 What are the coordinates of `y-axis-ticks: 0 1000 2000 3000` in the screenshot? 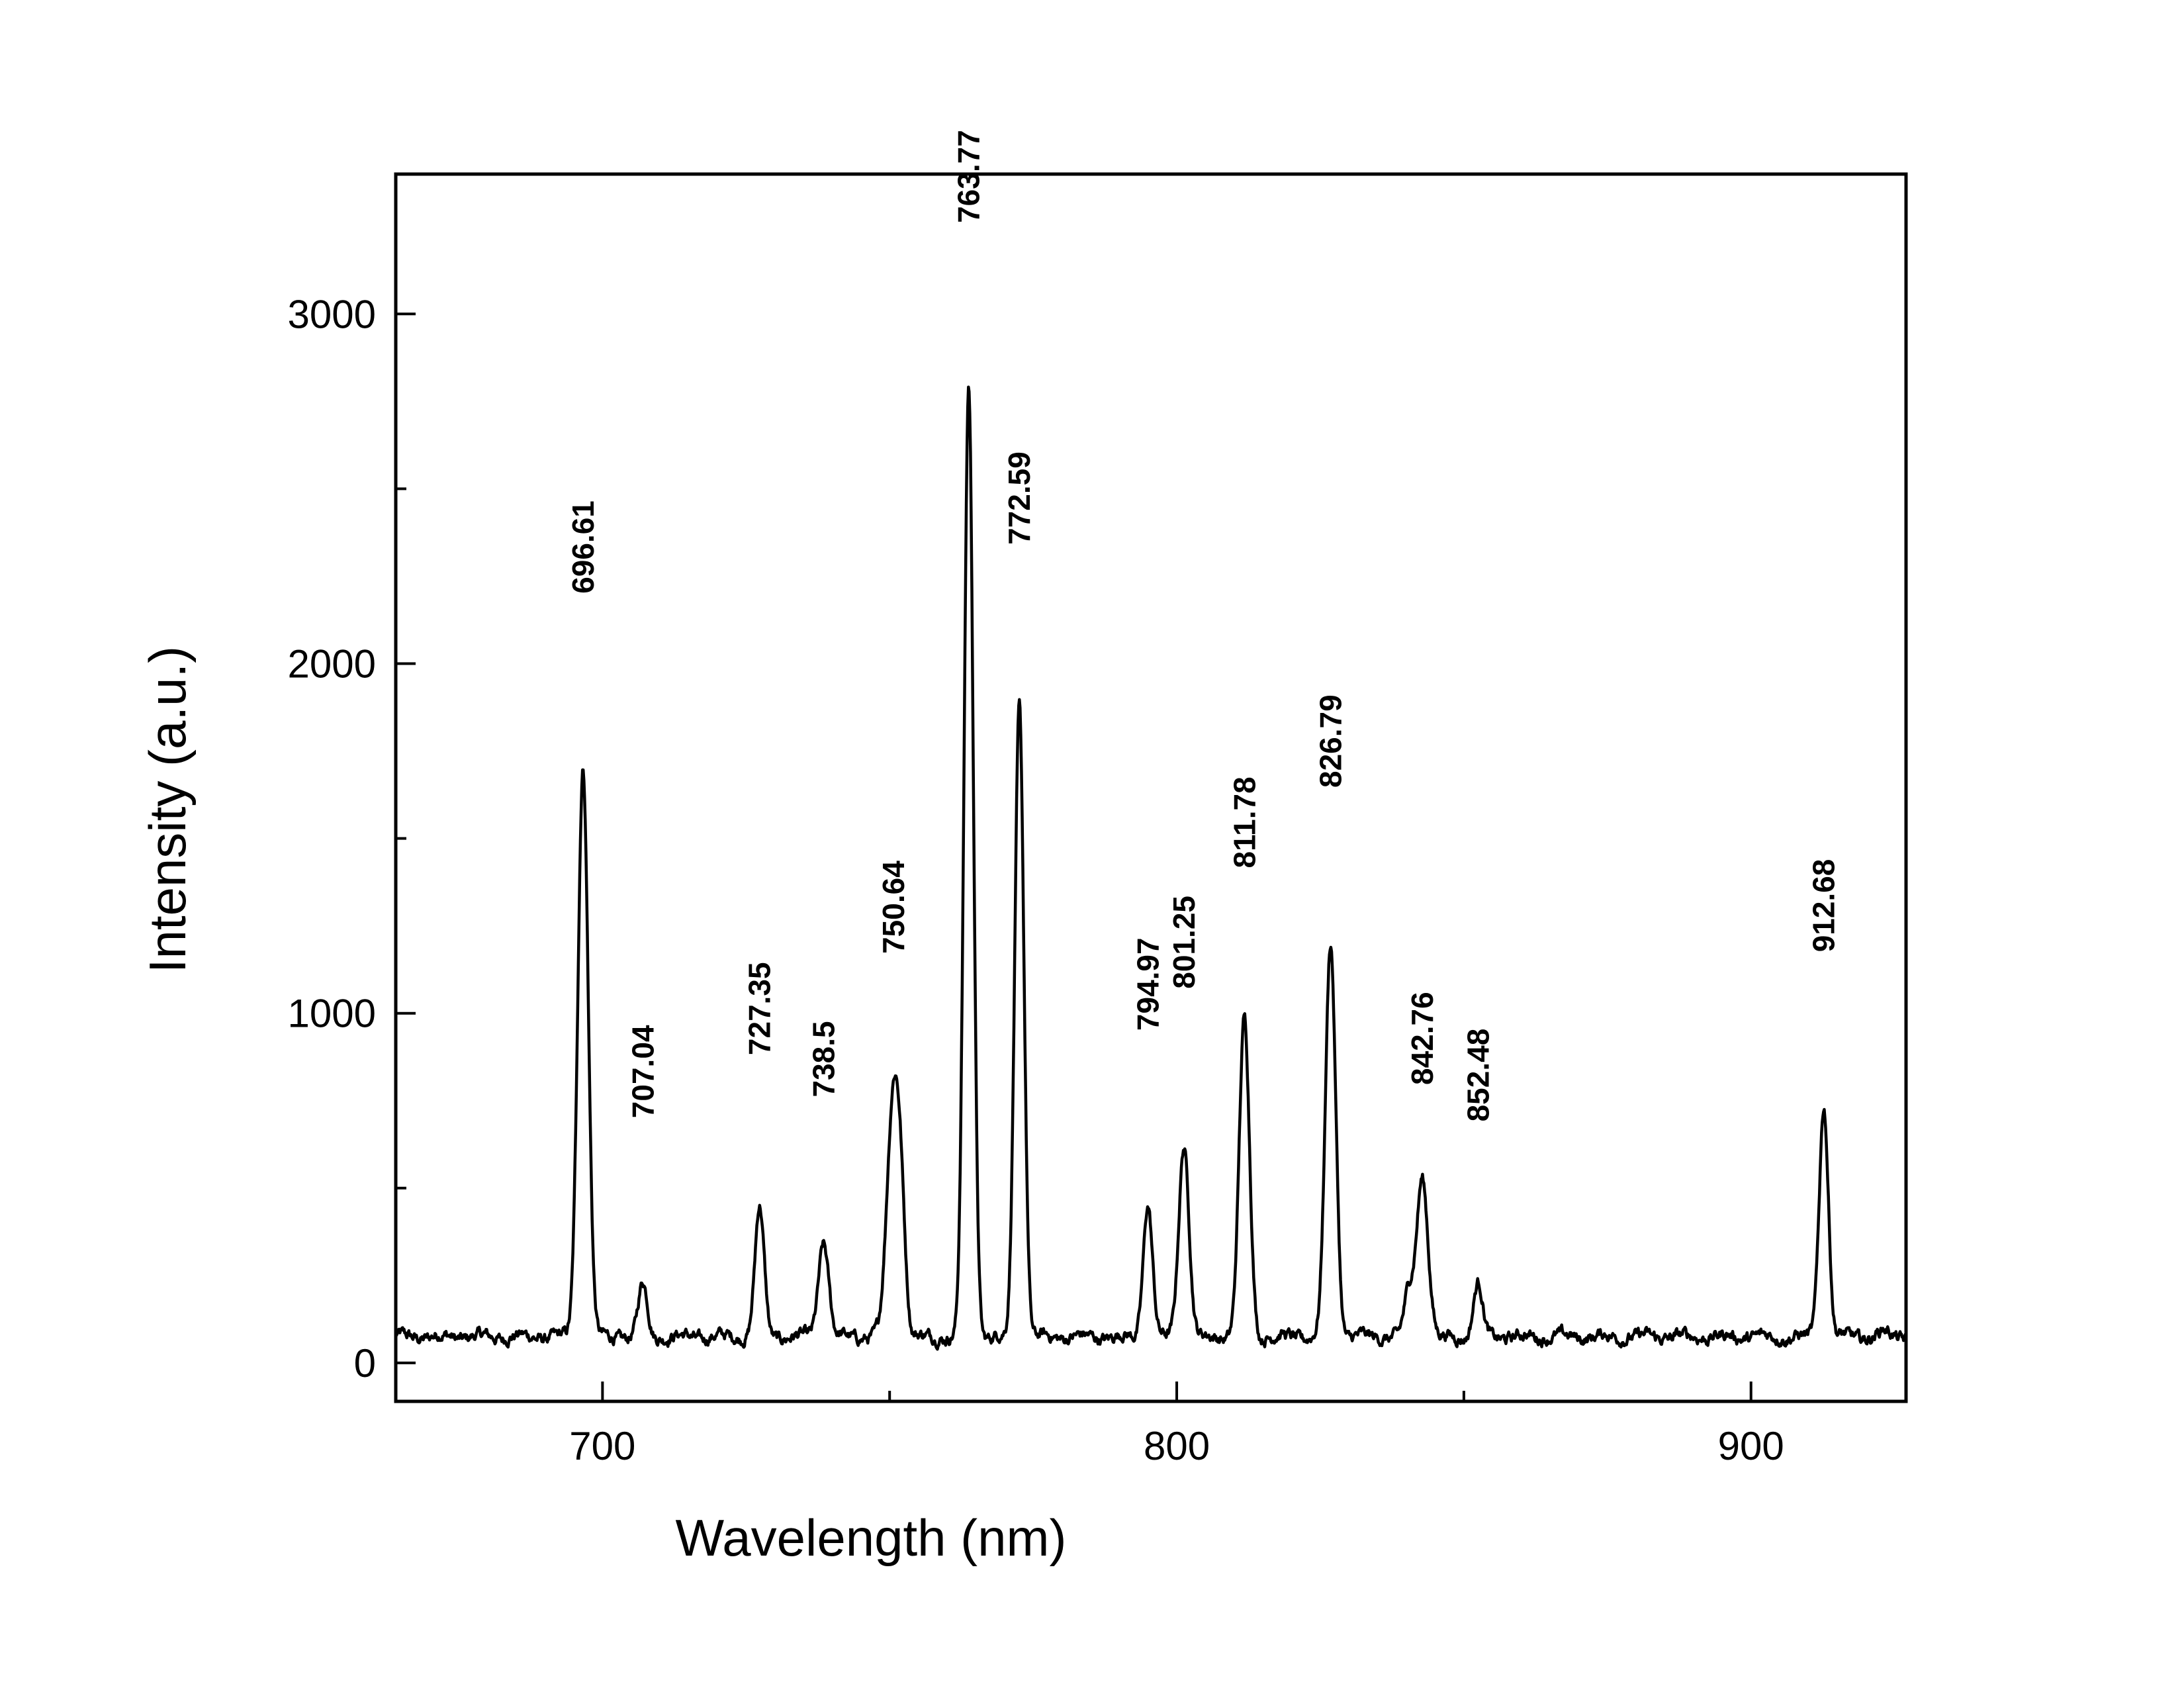 It's located at (352, 838).